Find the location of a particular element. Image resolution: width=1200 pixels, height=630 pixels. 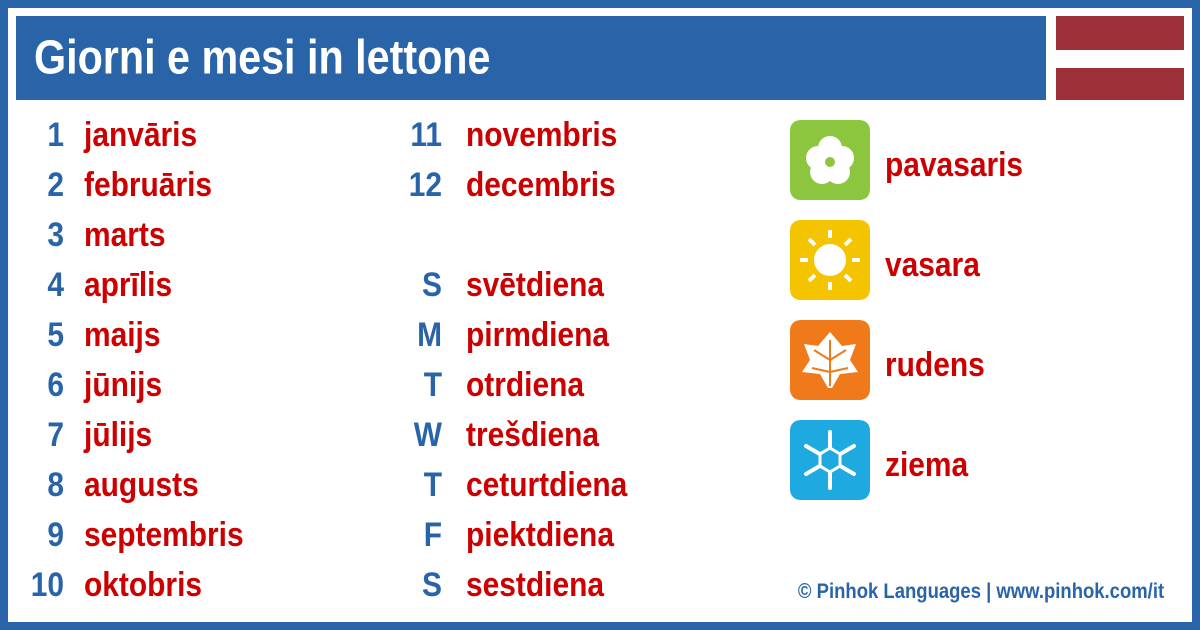

month-name: marts is located at coordinates (125, 235).